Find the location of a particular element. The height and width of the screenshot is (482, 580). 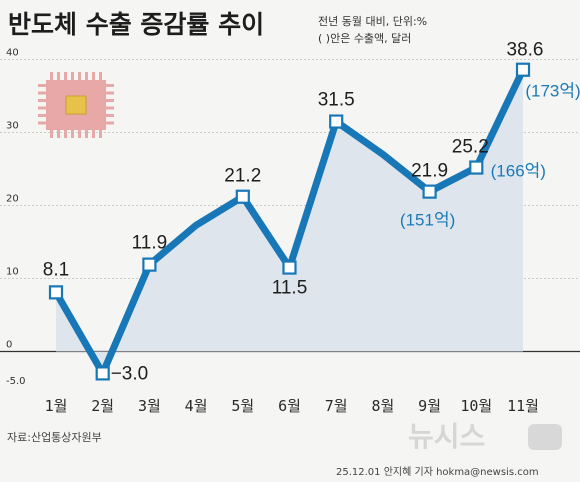

data-label: 11.5 is located at coordinates (290, 288).